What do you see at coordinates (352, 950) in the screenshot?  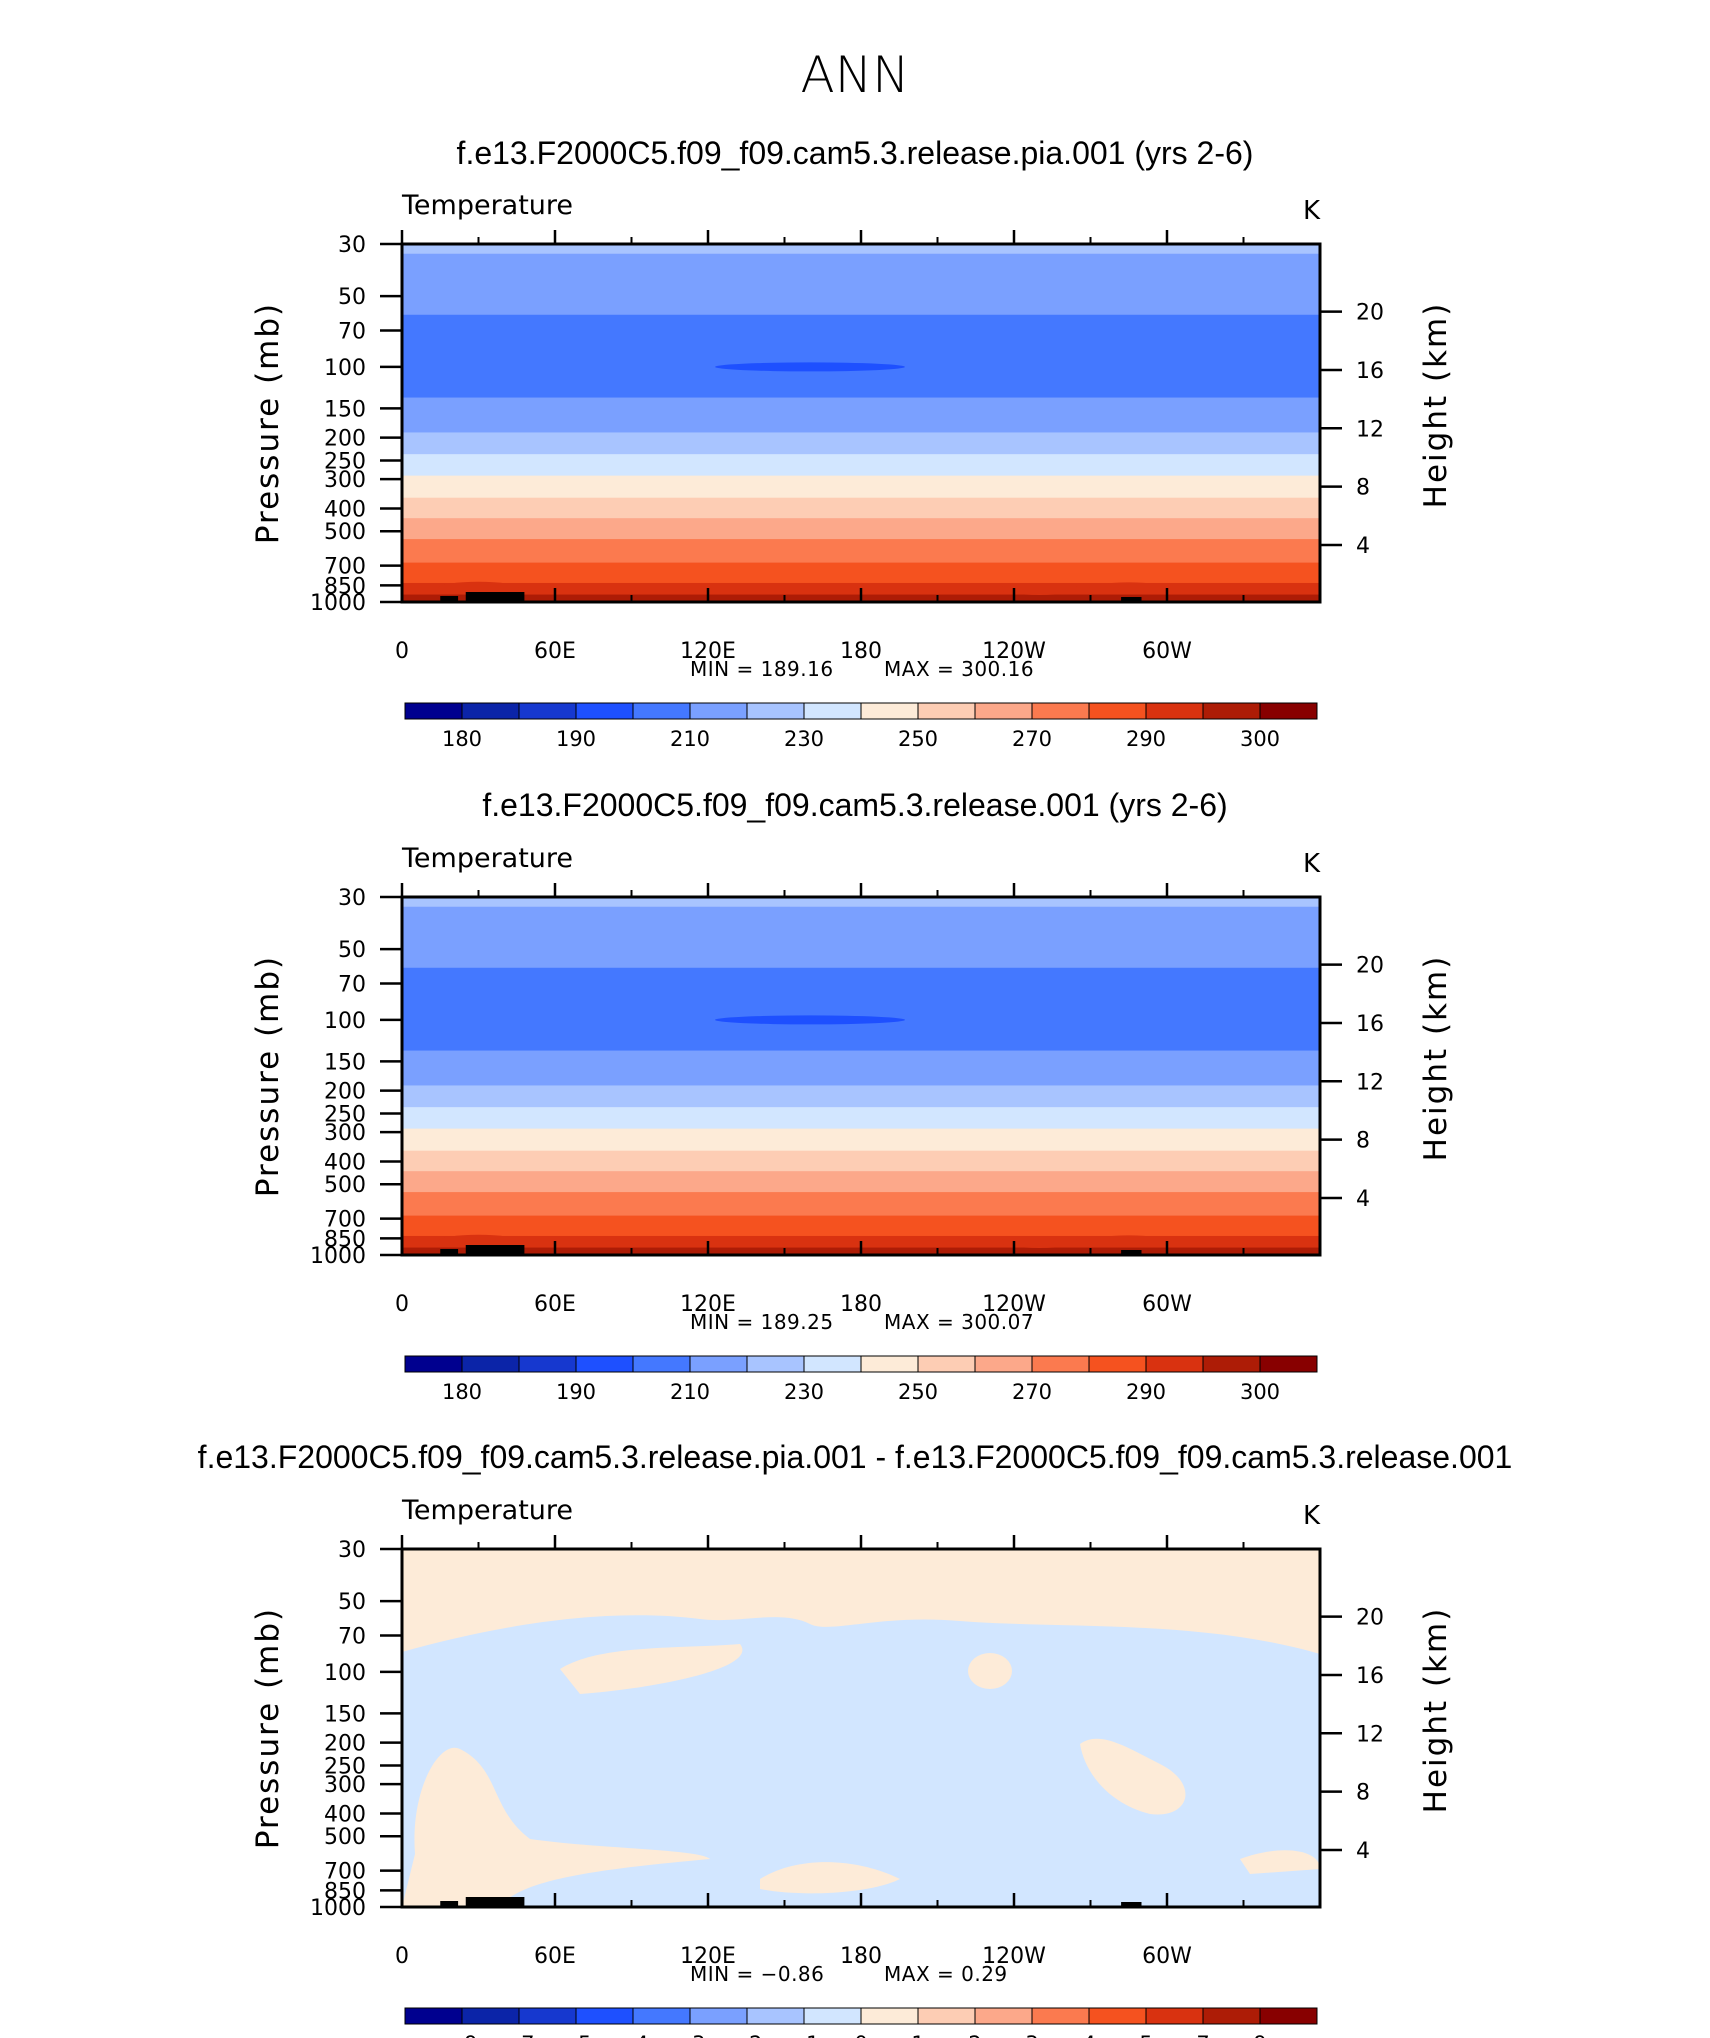 I see `y-tick-label: 50` at bounding box center [352, 950].